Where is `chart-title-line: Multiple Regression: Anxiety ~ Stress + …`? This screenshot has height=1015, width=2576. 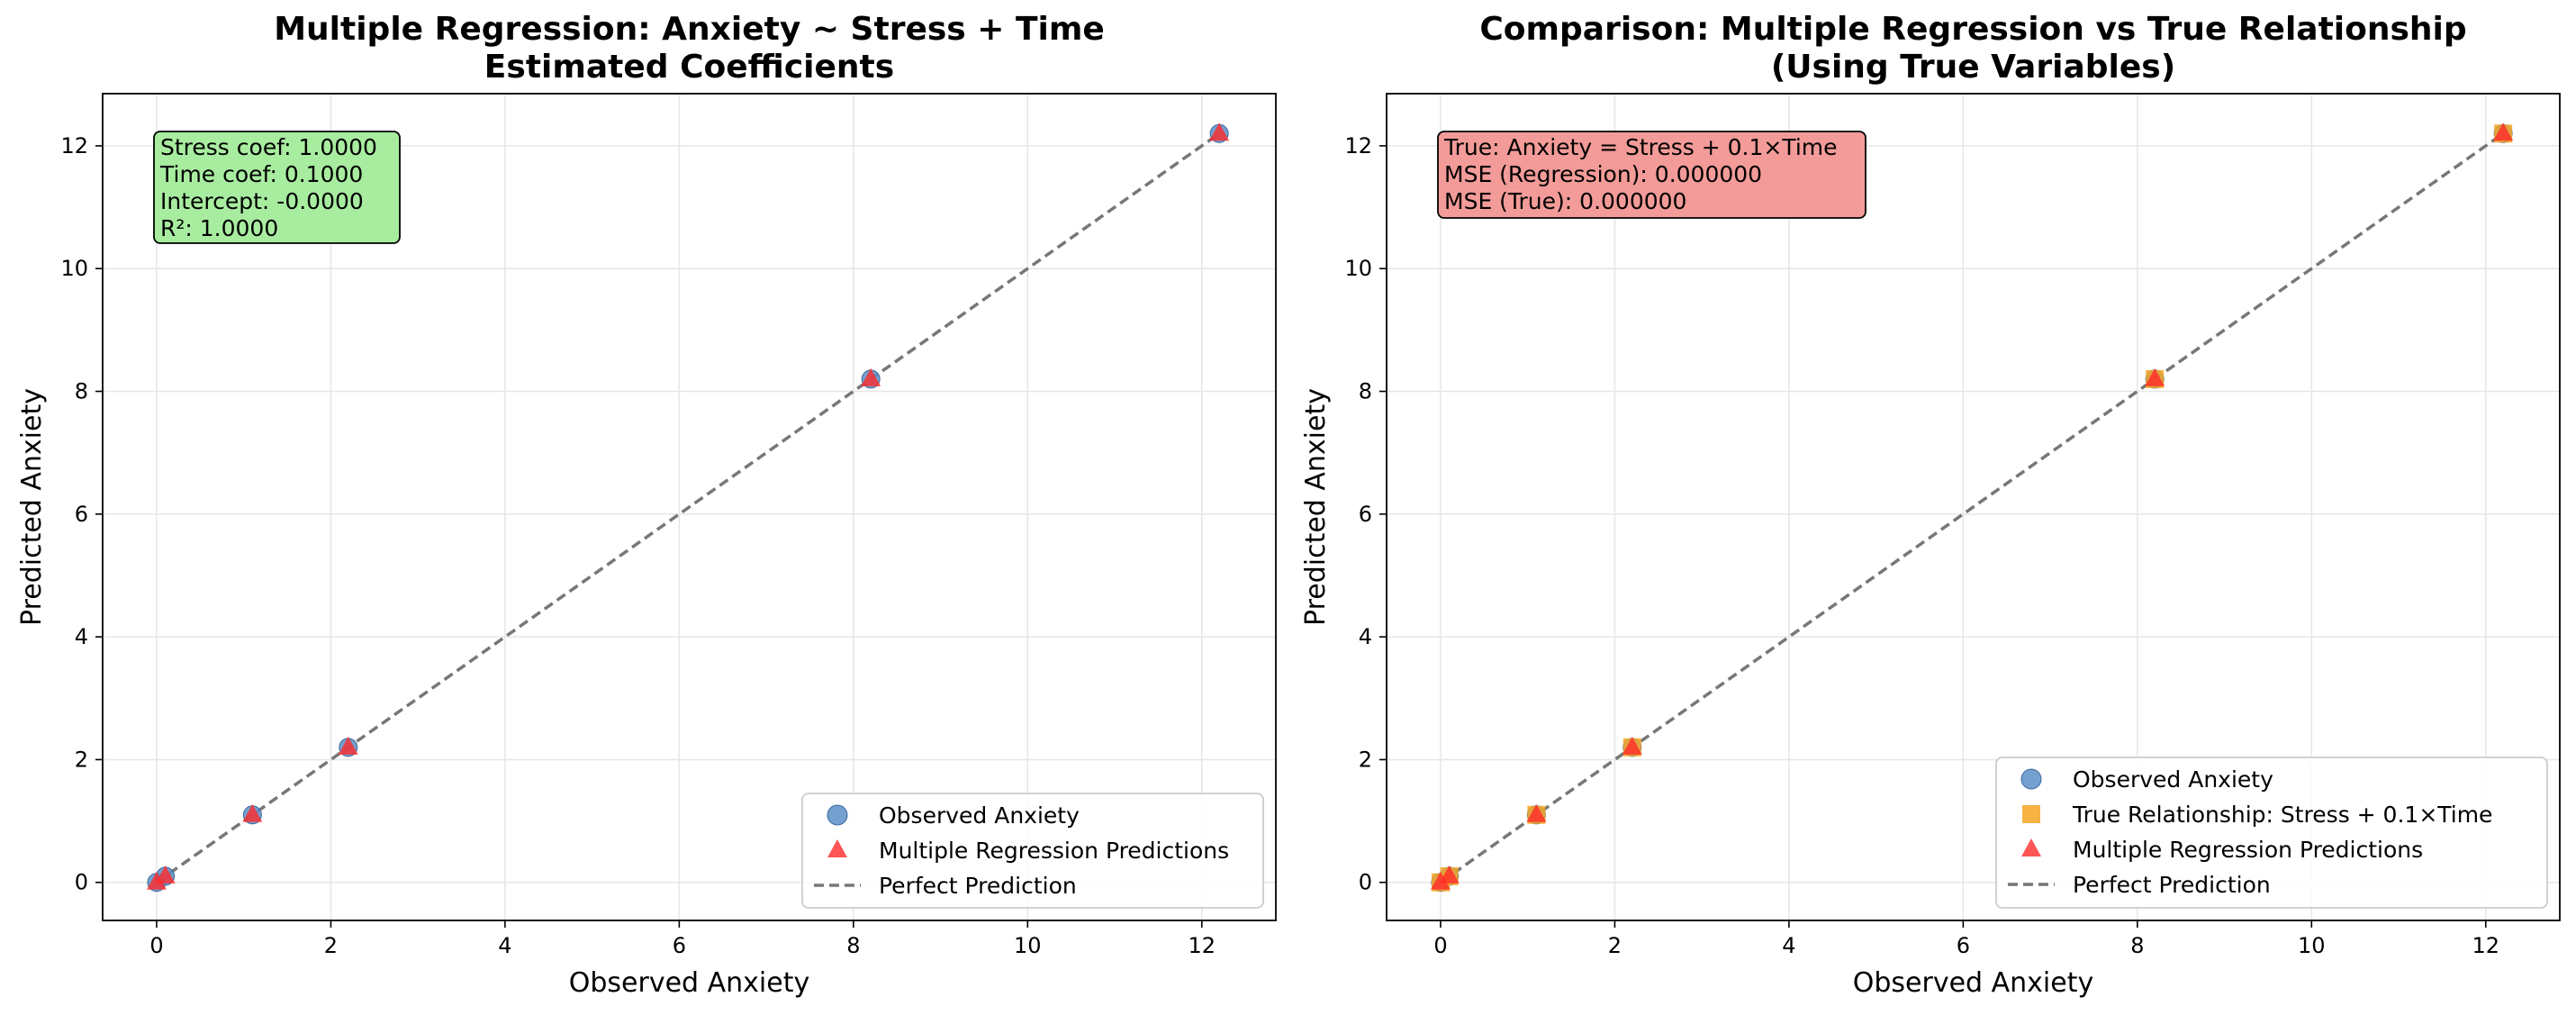 chart-title-line: Multiple Regression: Anxiety ~ Stress + … is located at coordinates (689, 30).